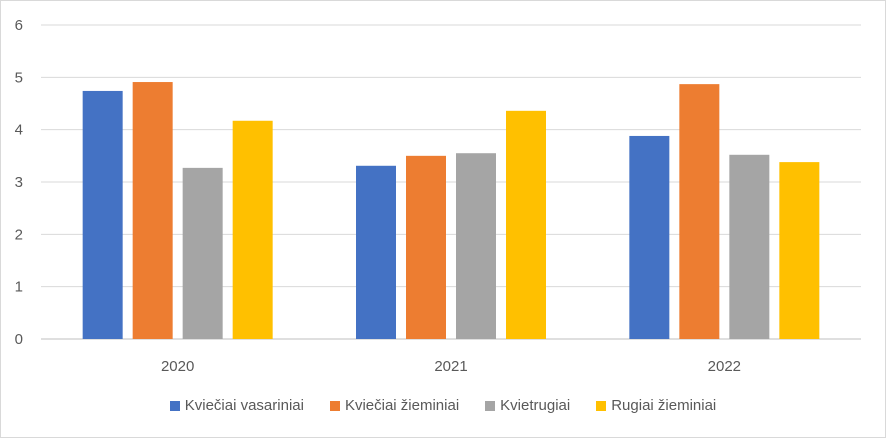 The width and height of the screenshot is (886, 438). Describe the element at coordinates (724, 366) in the screenshot. I see `x-tick-label: 2022` at that location.